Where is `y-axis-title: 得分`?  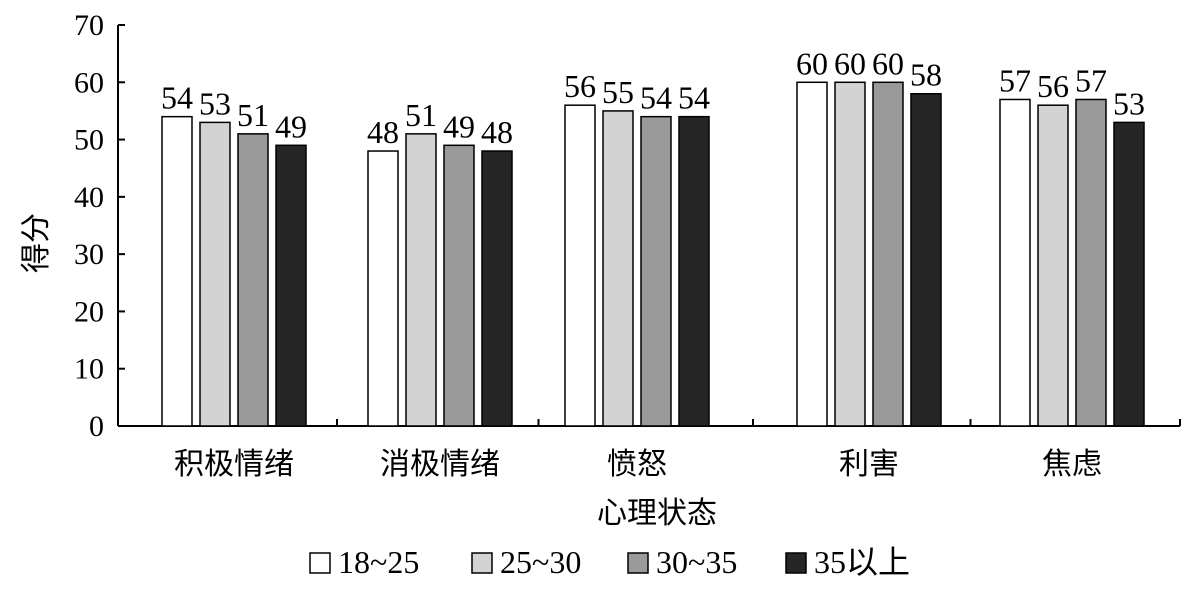 y-axis-title: 得分 is located at coordinates (36, 243).